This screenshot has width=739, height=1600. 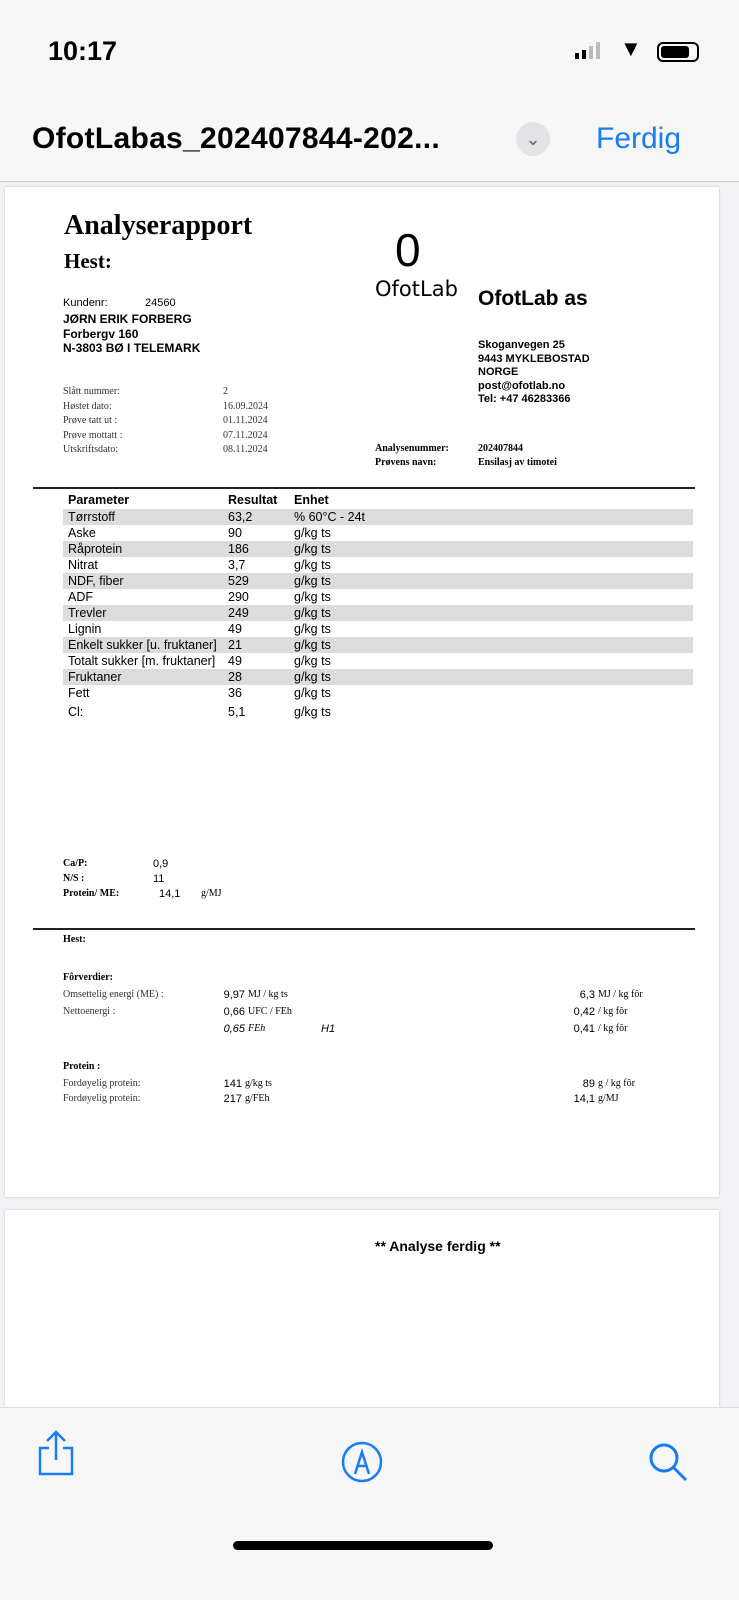 I want to click on info-value: 2, so click(x=225, y=391).